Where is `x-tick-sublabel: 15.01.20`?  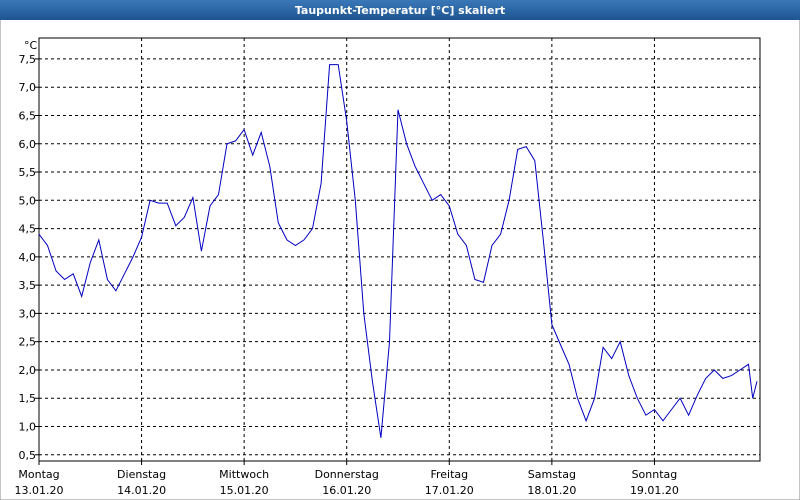
x-tick-sublabel: 15.01.20 is located at coordinates (244, 490).